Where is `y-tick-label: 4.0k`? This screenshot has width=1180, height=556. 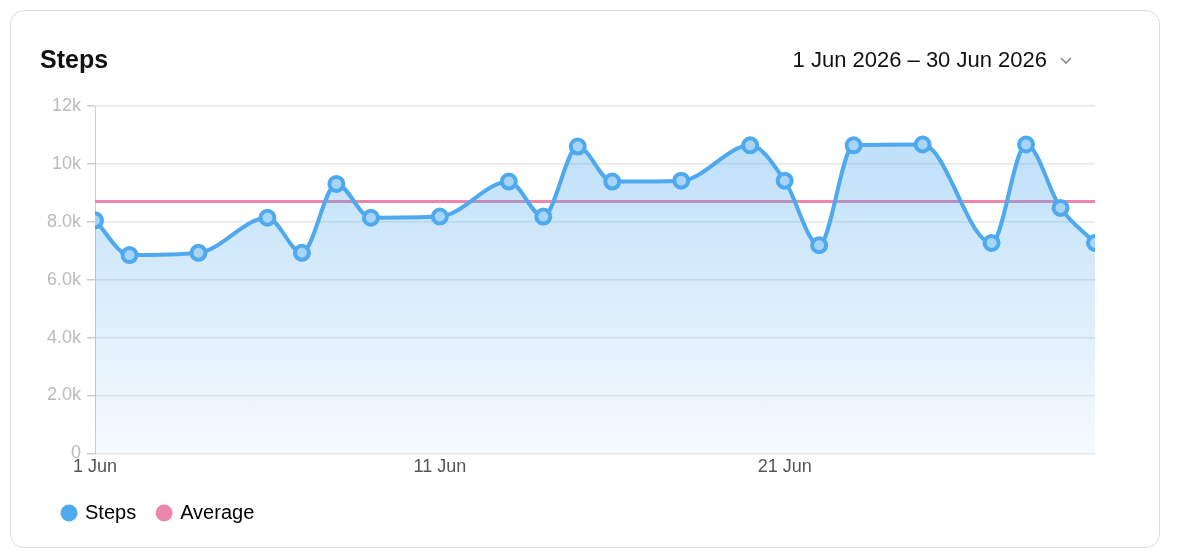 y-tick-label: 4.0k is located at coordinates (64, 336).